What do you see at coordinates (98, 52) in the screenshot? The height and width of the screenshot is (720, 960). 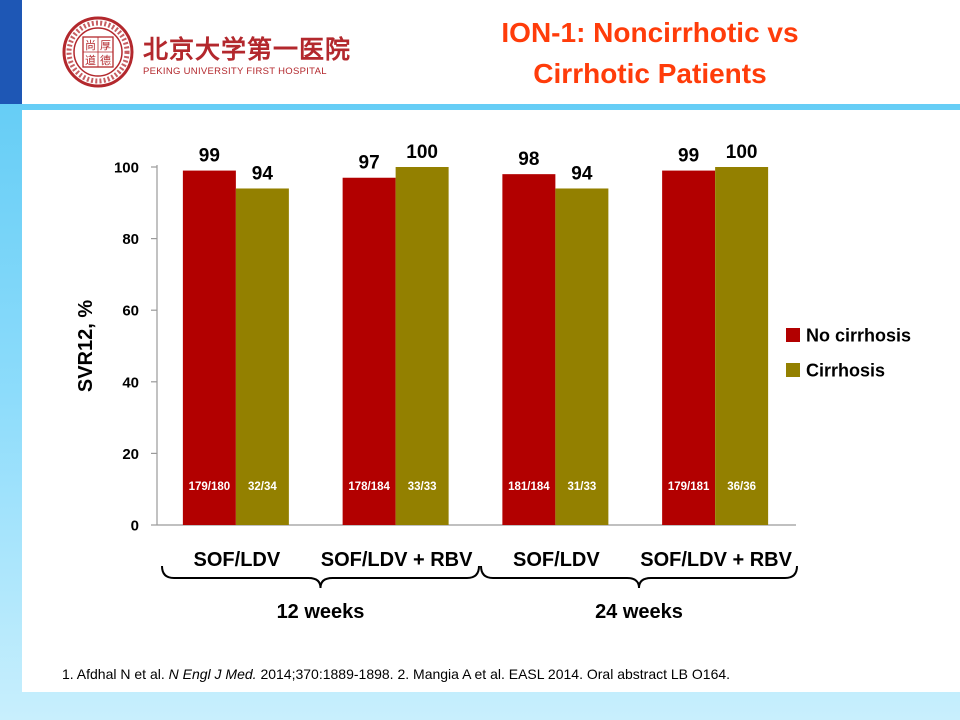 I see `hospital-seal-icon: 尚 厚 道 德` at bounding box center [98, 52].